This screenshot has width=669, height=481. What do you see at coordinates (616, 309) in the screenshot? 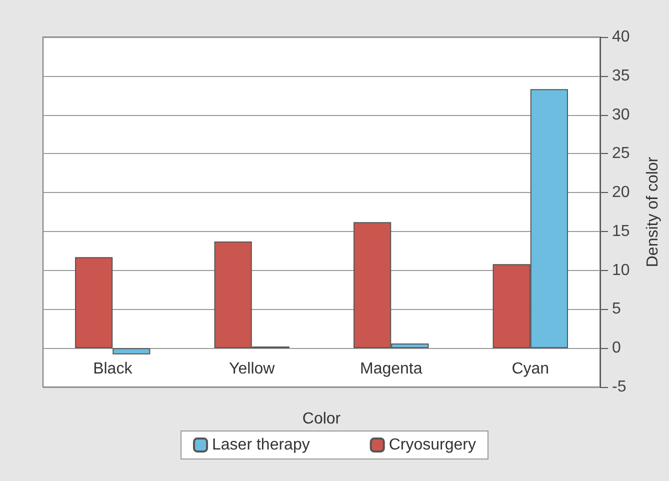
I see `y-tick-label: 5` at bounding box center [616, 309].